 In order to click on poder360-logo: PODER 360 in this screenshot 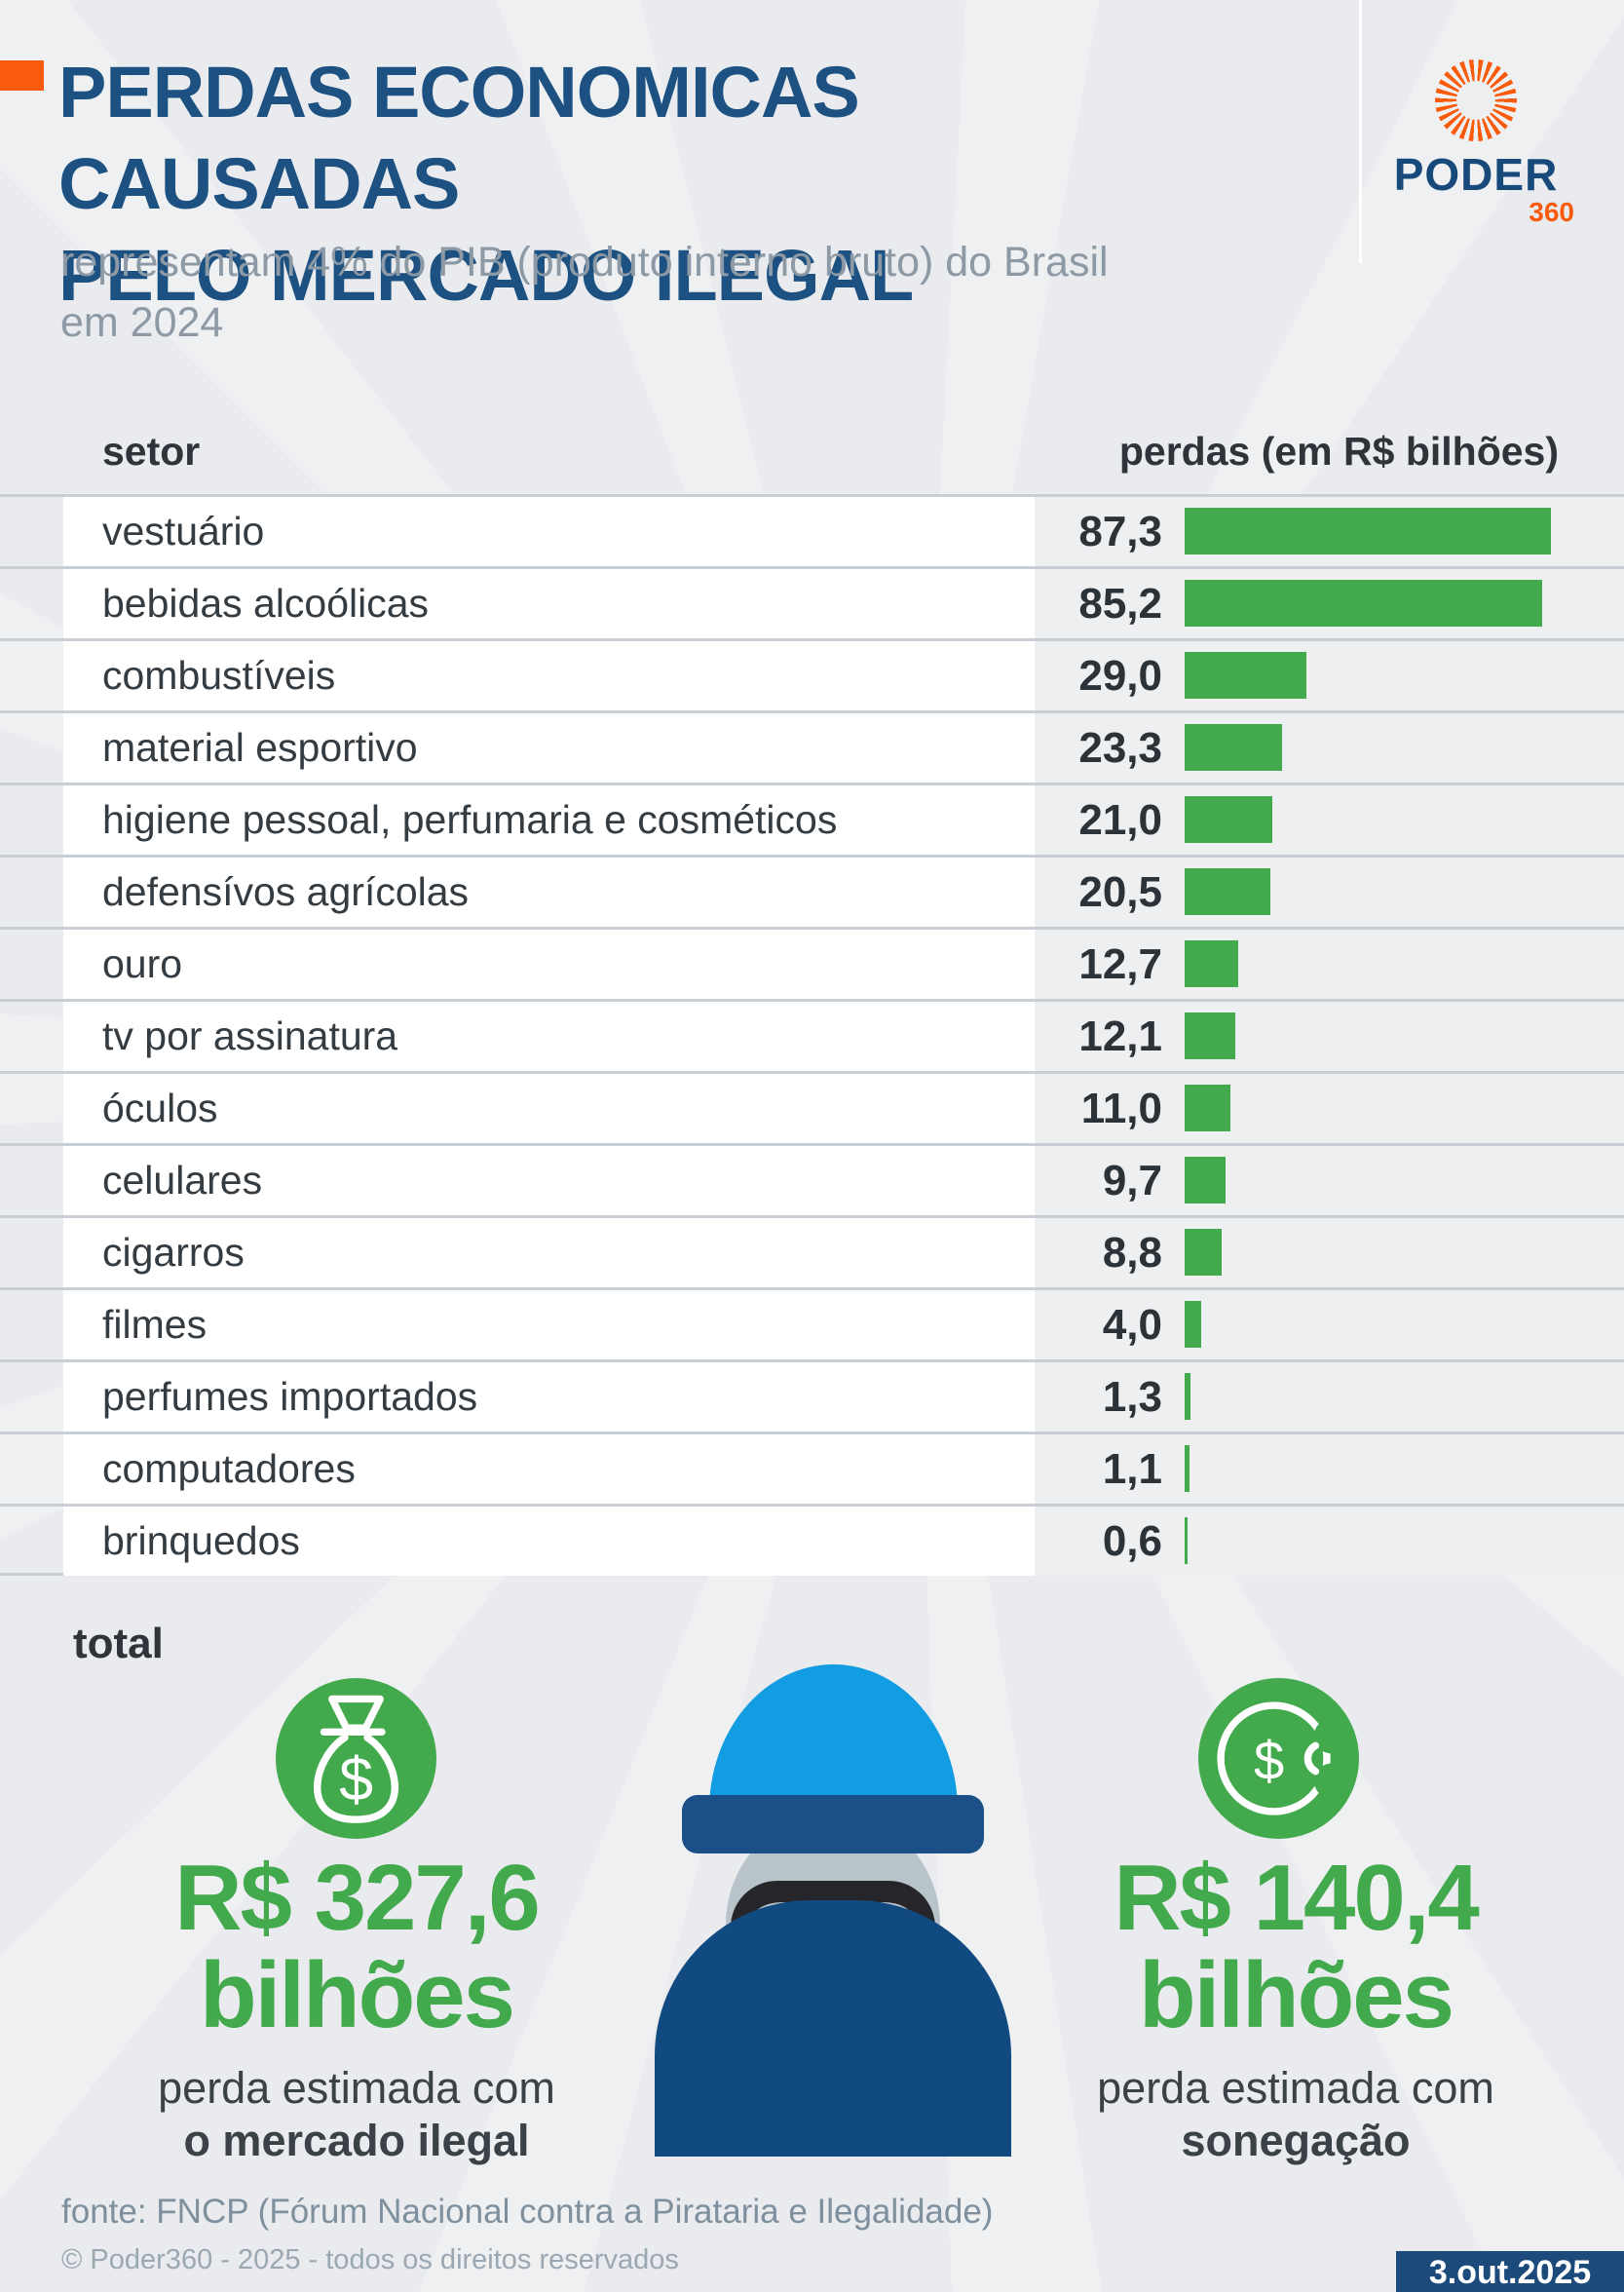, I will do `click(1476, 140)`.